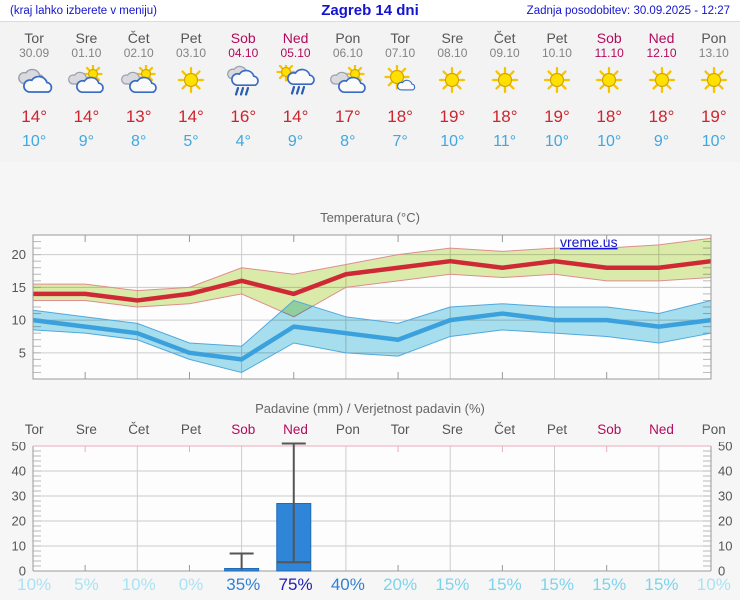 This screenshot has width=740, height=600. What do you see at coordinates (191, 584) in the screenshot?
I see `precip-probability-label: 0%` at bounding box center [191, 584].